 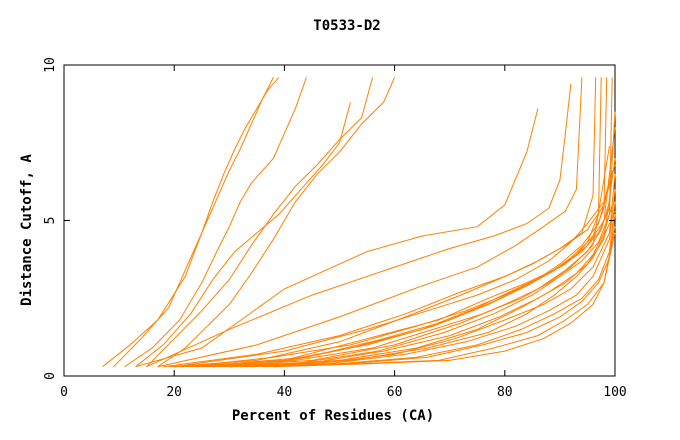 I want to click on y-tick-label: 5, so click(x=50, y=221).